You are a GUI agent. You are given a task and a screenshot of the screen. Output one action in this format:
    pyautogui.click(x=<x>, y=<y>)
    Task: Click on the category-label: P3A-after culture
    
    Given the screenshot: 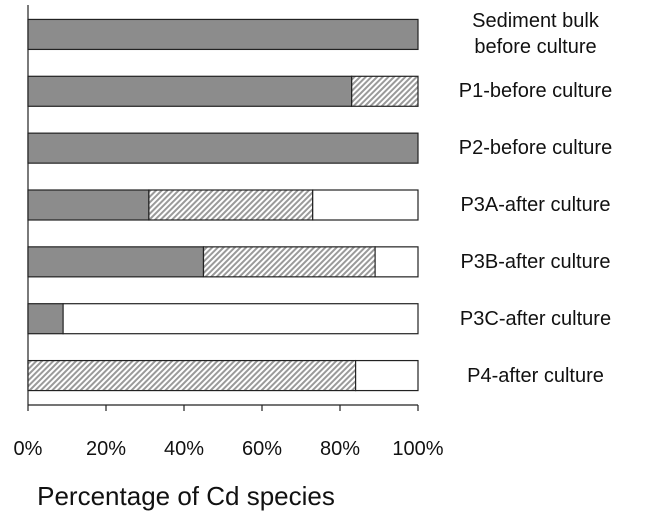 What is the action you would take?
    pyautogui.click(x=535, y=205)
    